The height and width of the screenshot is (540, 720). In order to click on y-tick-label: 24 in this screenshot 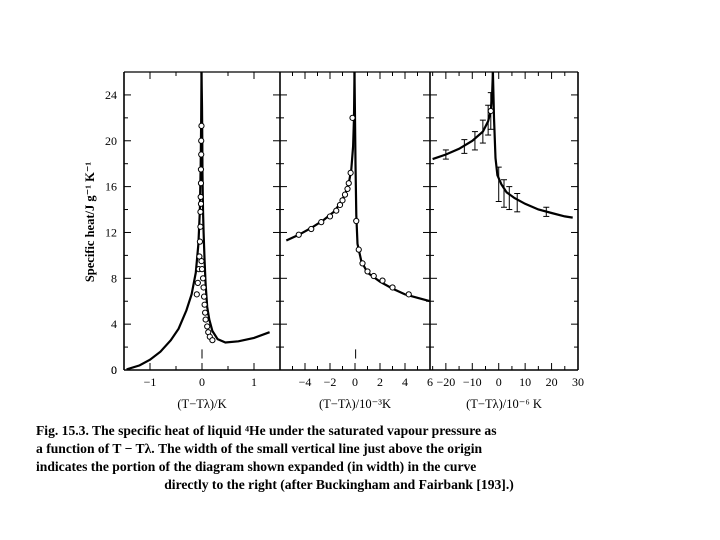, I will do `click(111, 95)`.